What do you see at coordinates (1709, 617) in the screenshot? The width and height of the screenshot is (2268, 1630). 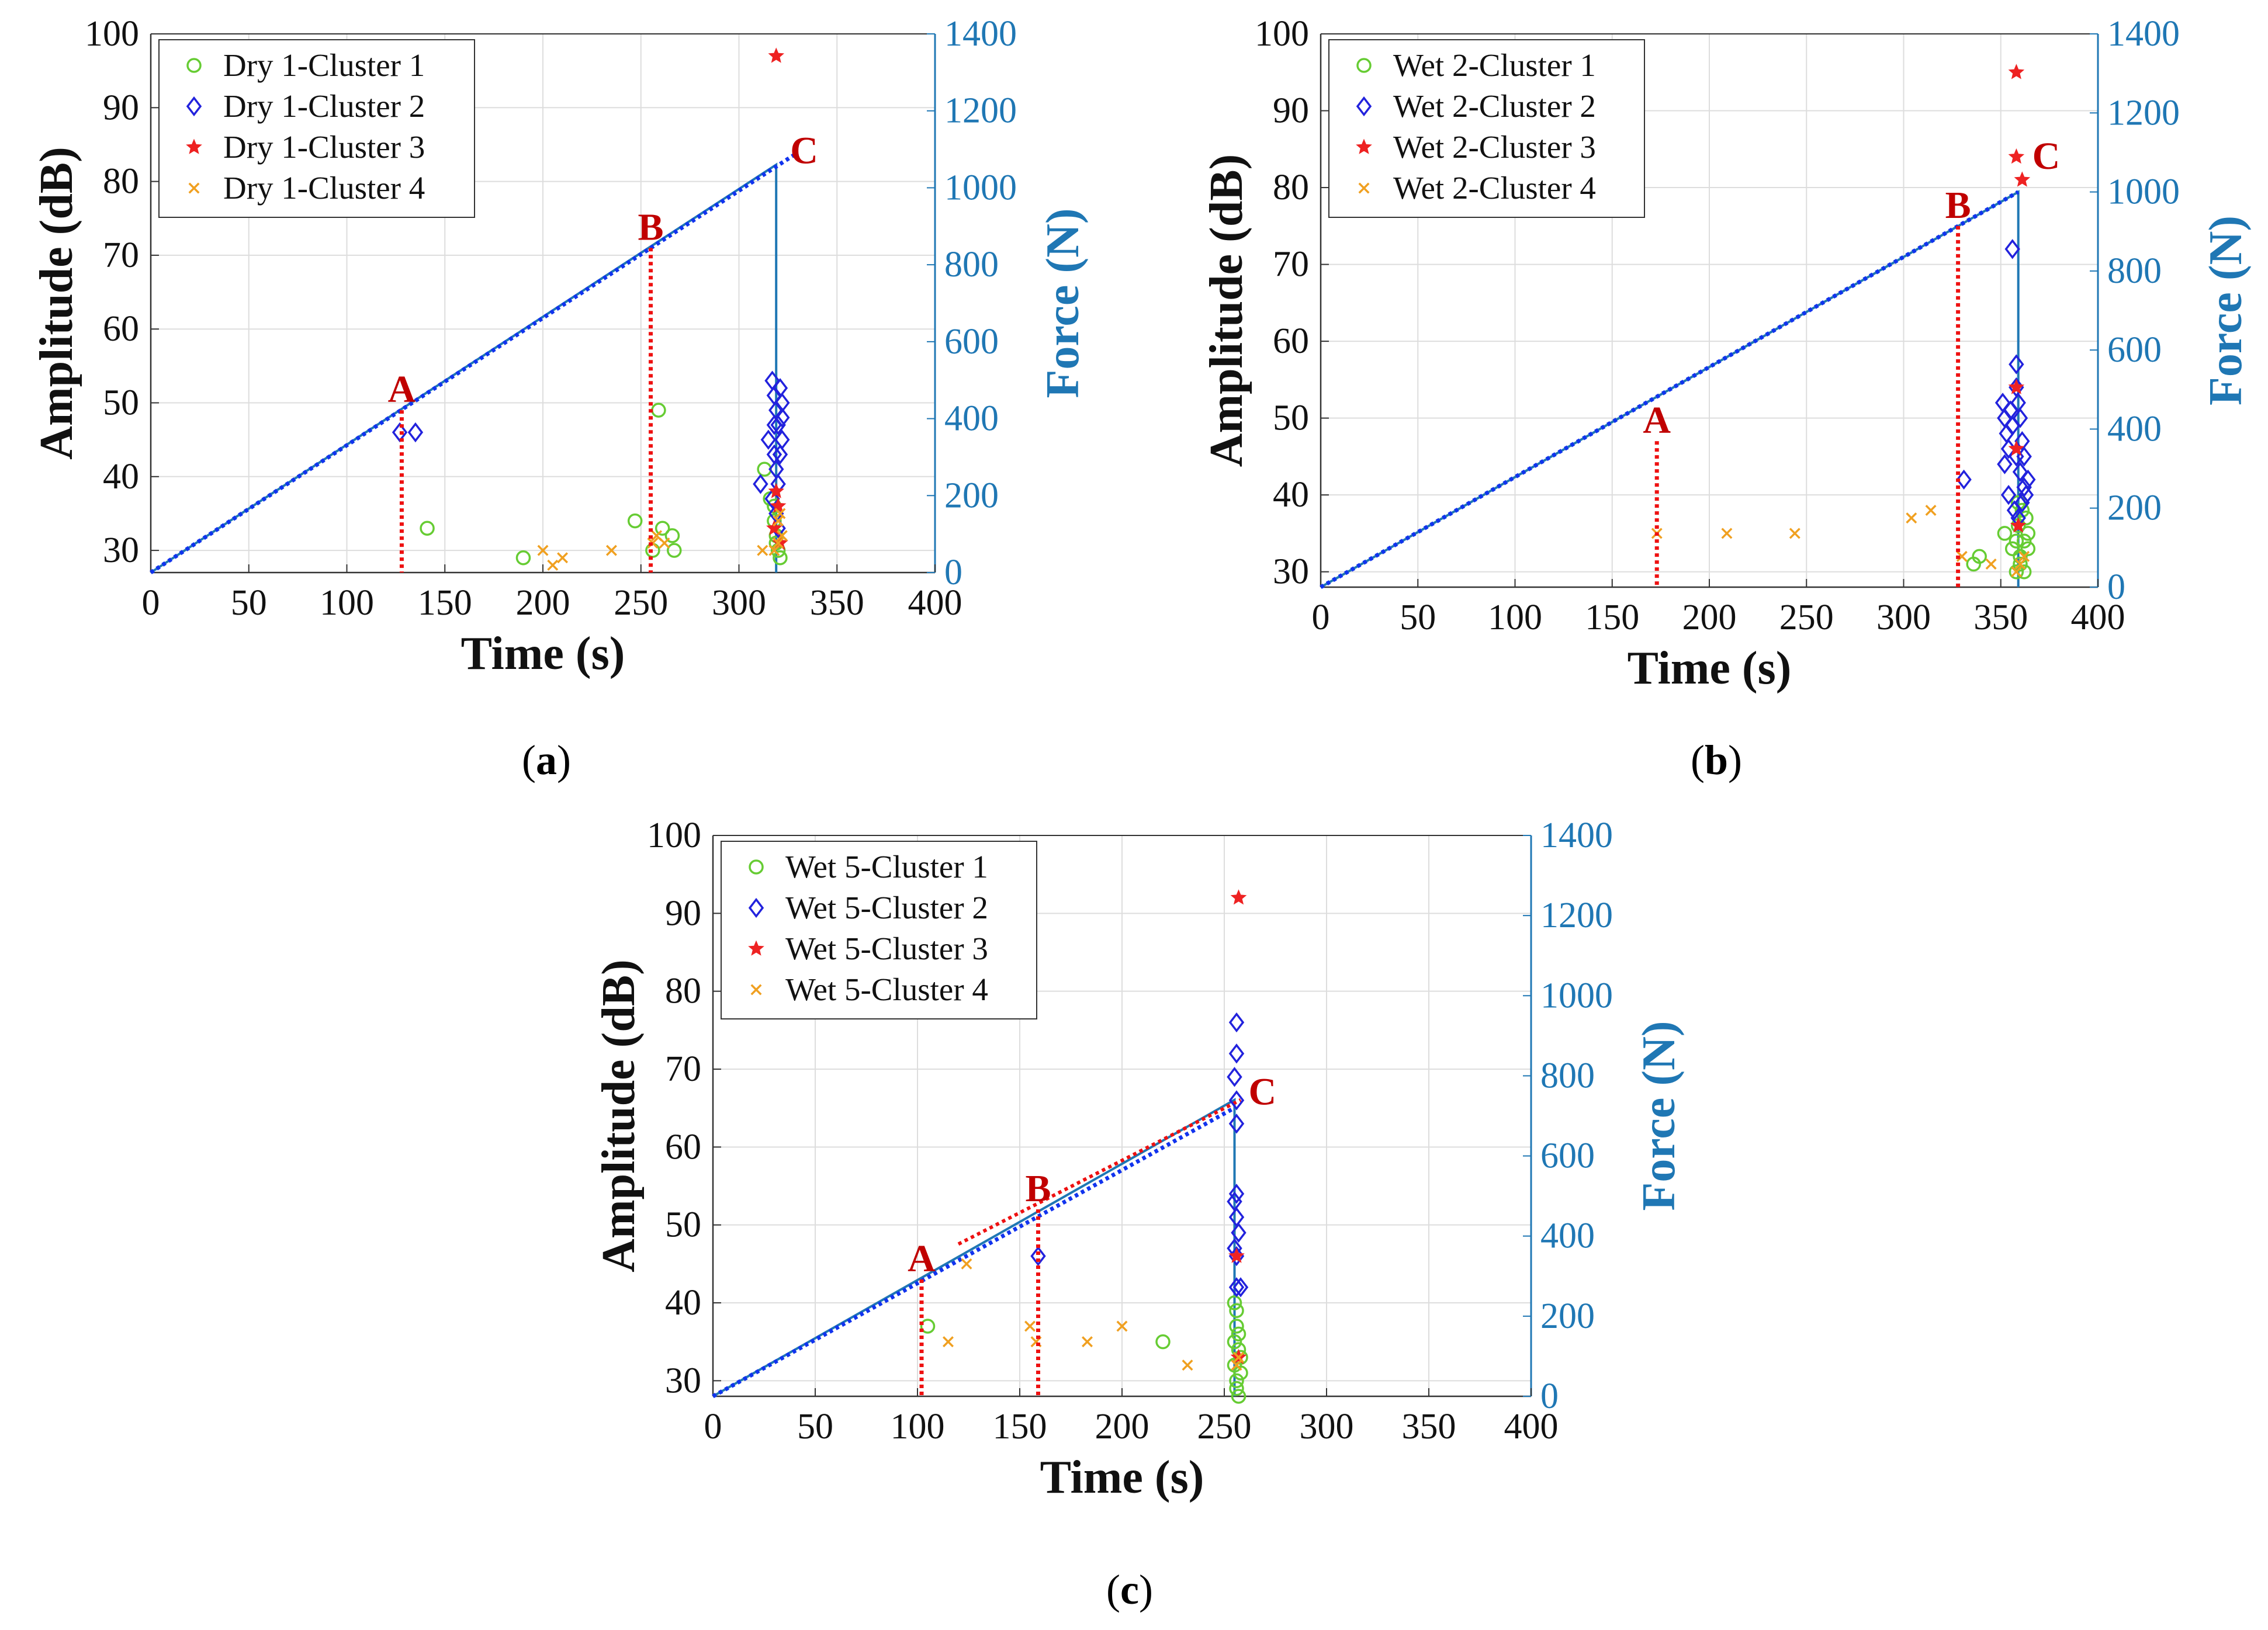 I see `x-tick-label-b: 200` at bounding box center [1709, 617].